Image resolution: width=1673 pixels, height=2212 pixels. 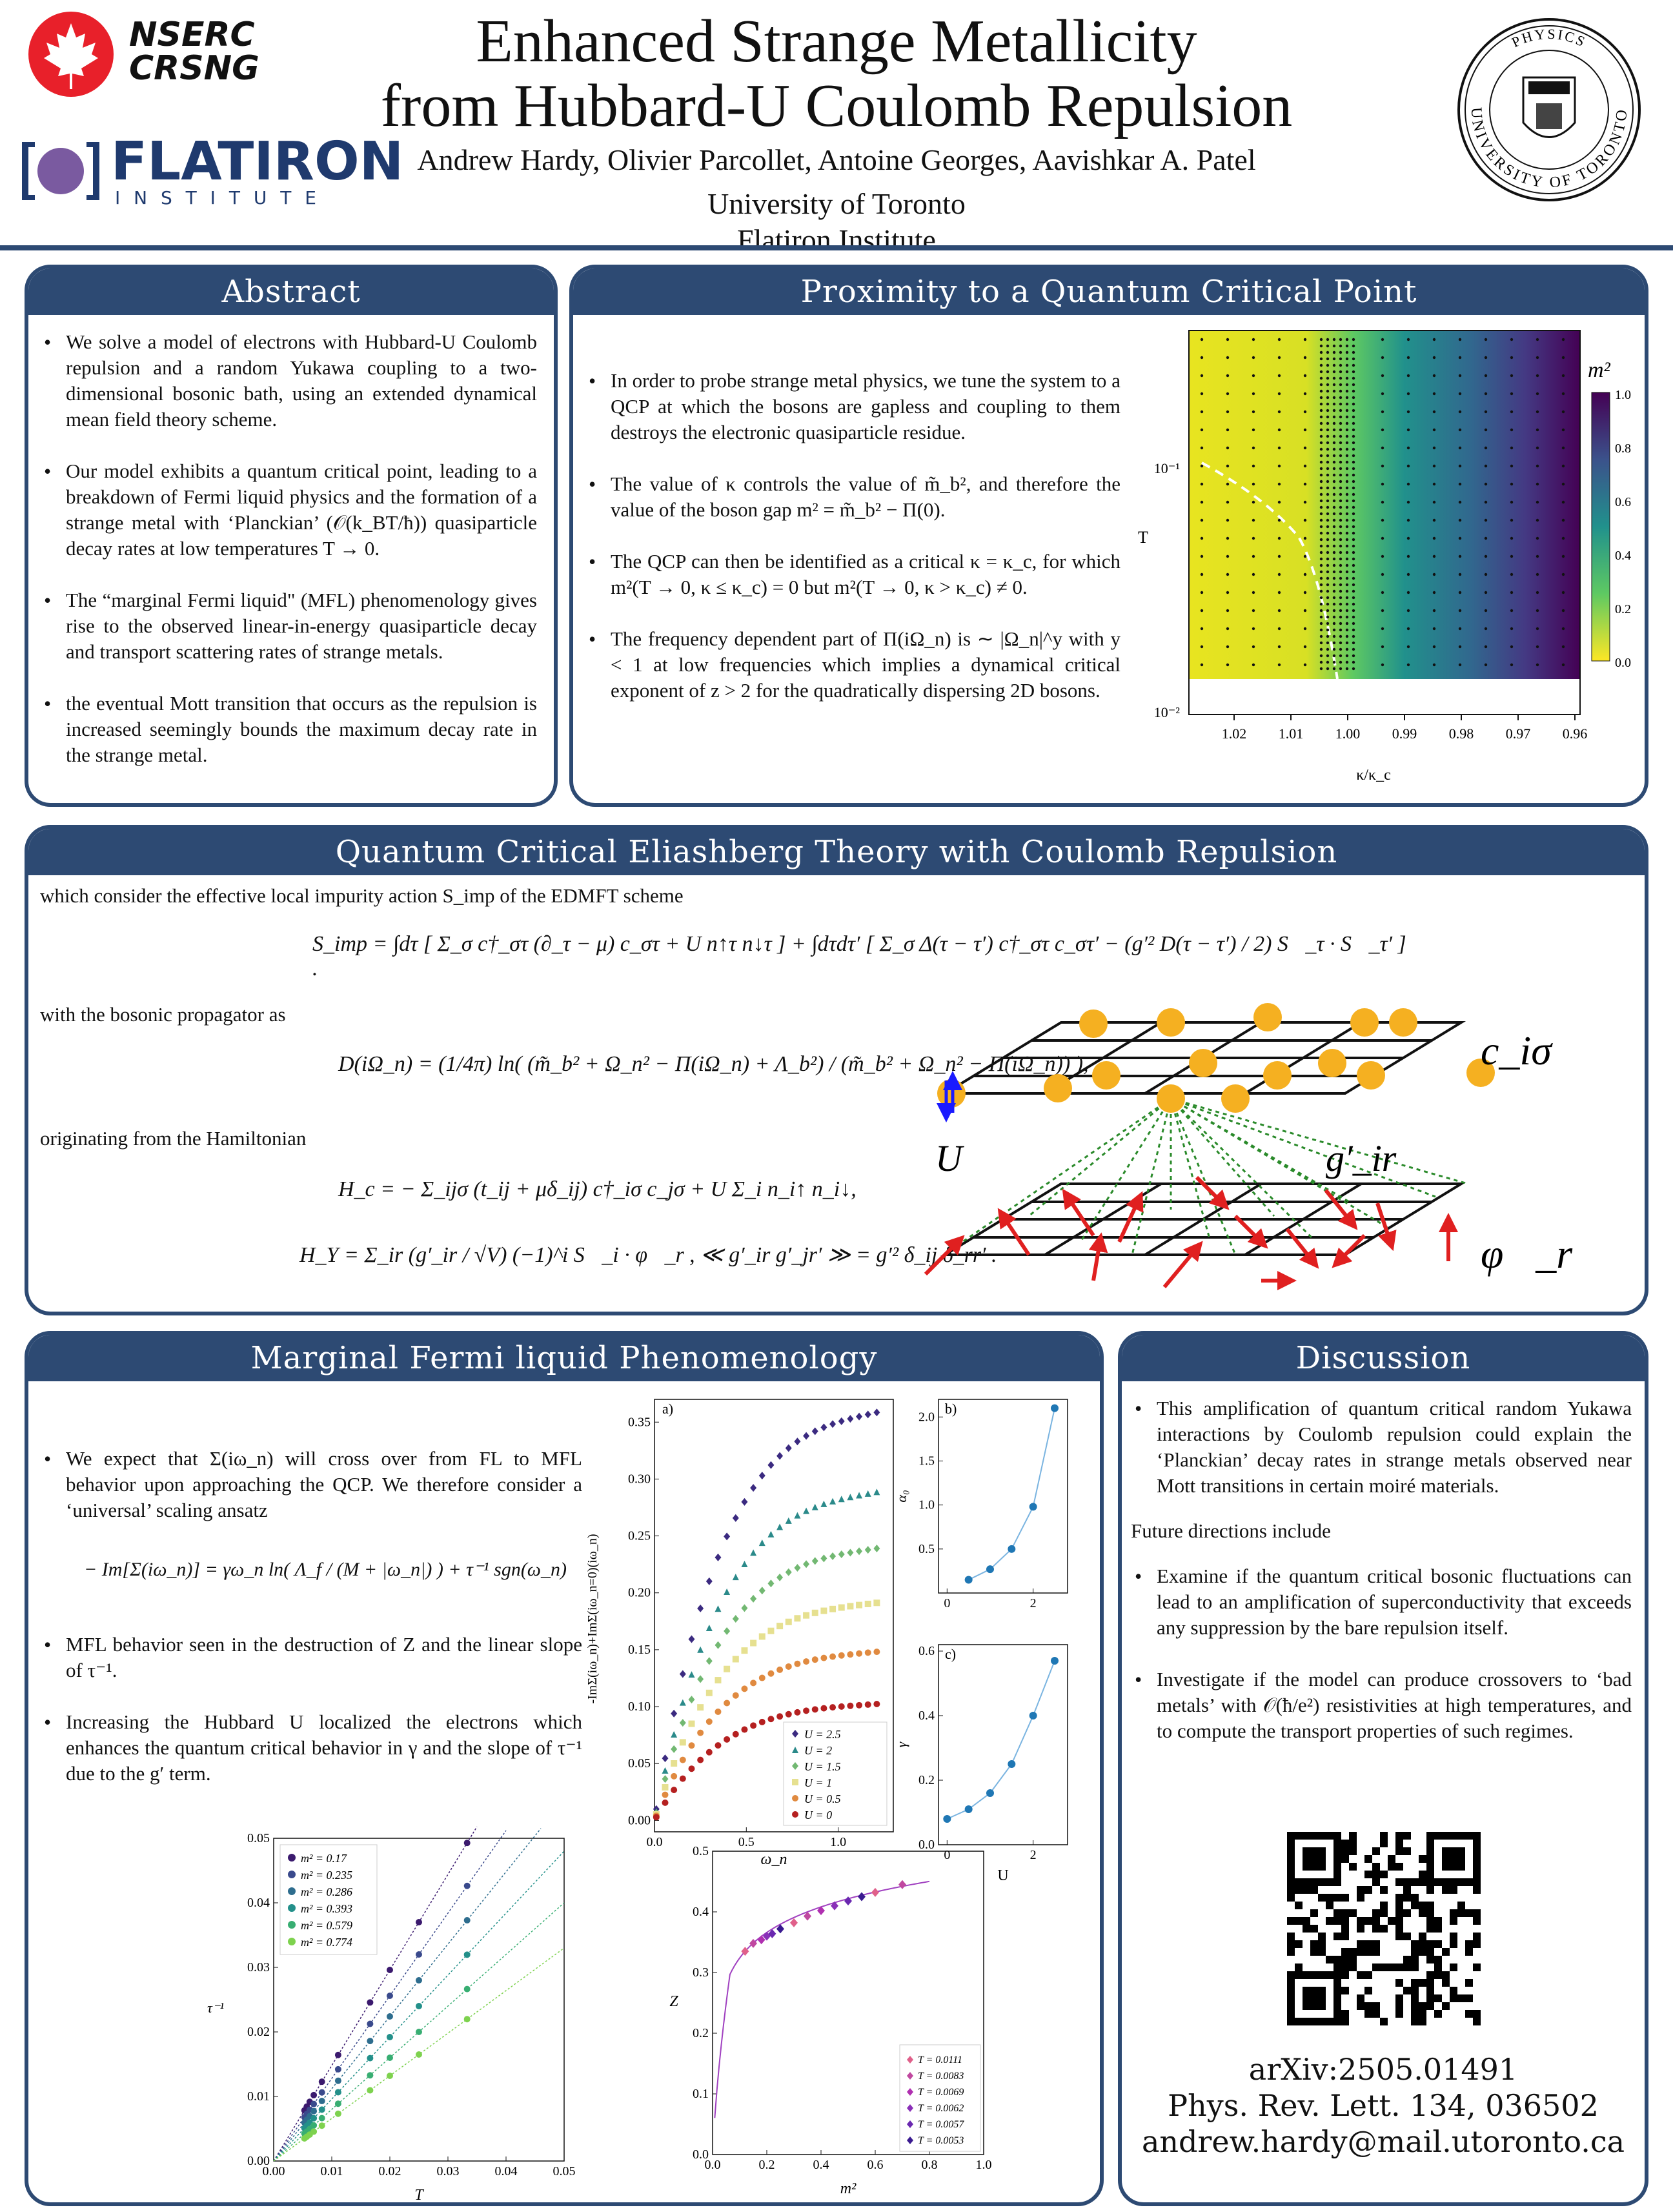 What do you see at coordinates (836, 106) in the screenshot?
I see `poster-title-line2: from Hubbard-U Coulomb Repulsion` at bounding box center [836, 106].